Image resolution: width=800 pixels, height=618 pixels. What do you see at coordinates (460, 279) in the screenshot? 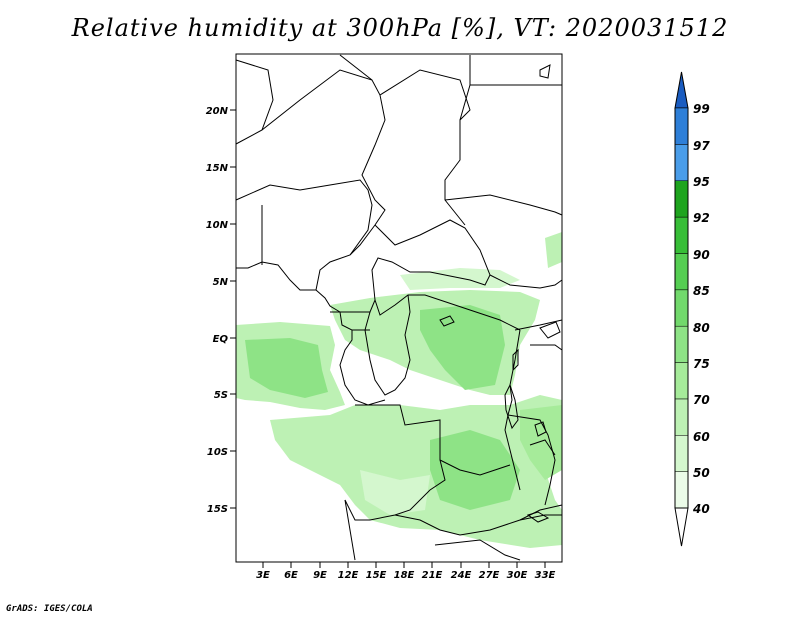
I see `humidity-area-north` at bounding box center [460, 279].